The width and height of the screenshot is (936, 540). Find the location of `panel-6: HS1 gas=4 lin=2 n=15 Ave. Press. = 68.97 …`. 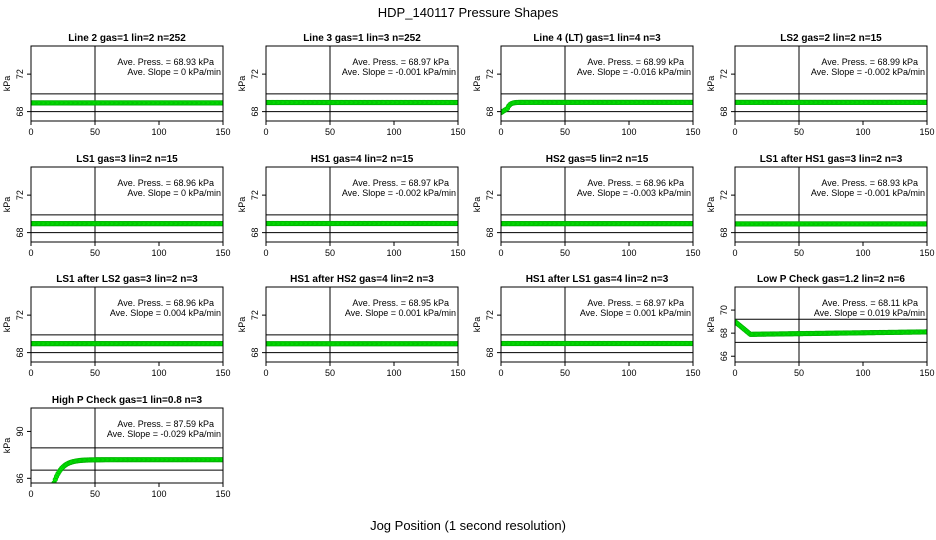

panel-6: HS1 gas=4 lin=2 n=15 Ave. Press. = 68.97 … is located at coordinates (351, 206).